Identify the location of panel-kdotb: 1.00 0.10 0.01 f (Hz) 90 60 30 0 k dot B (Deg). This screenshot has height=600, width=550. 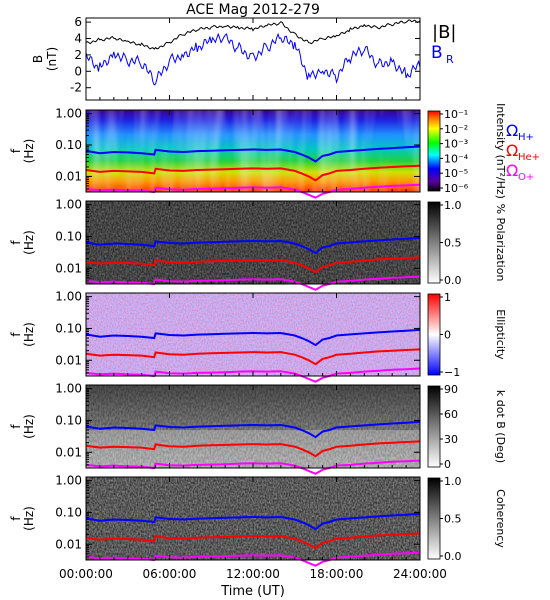
(258, 428).